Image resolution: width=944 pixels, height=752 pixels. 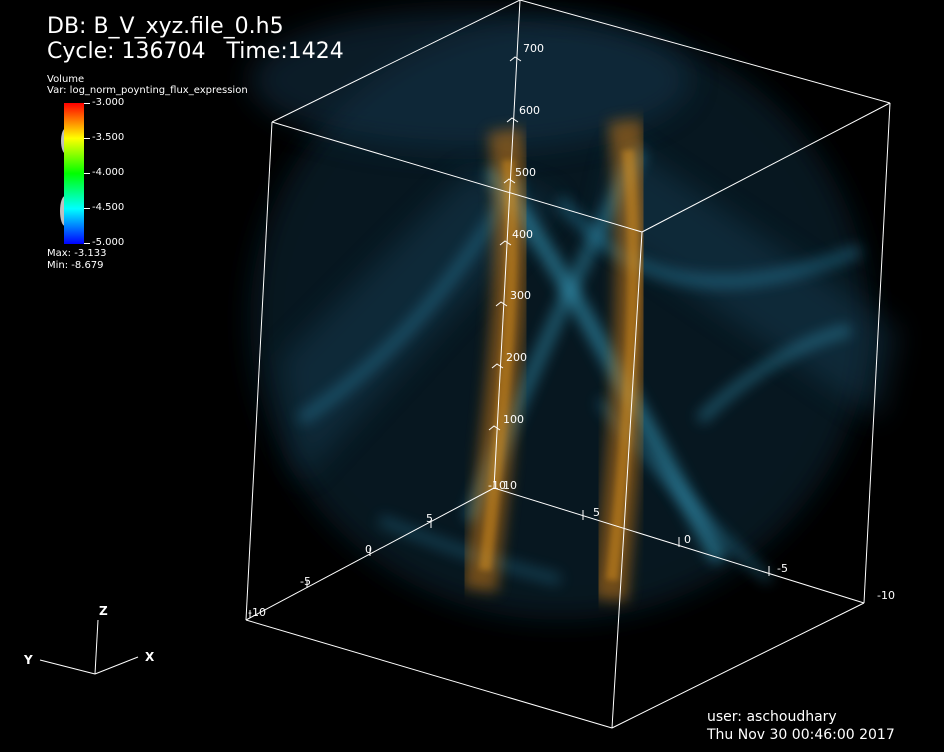 What do you see at coordinates (772, 717) in the screenshot?
I see `user-info: user: aschoudhary` at bounding box center [772, 717].